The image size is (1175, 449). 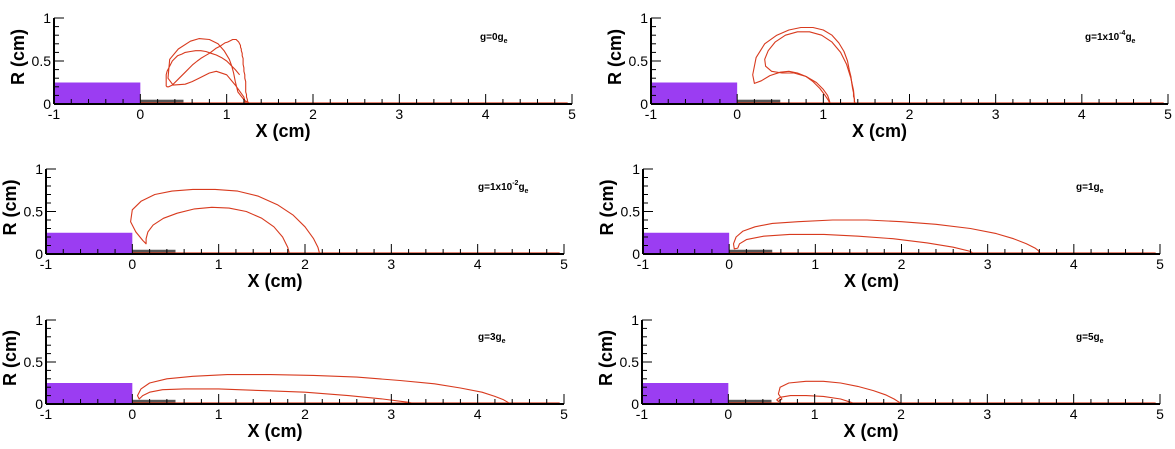 What do you see at coordinates (1110, 37) in the screenshot?
I see `gravity-annotation: g=1x10-4ge` at bounding box center [1110, 37].